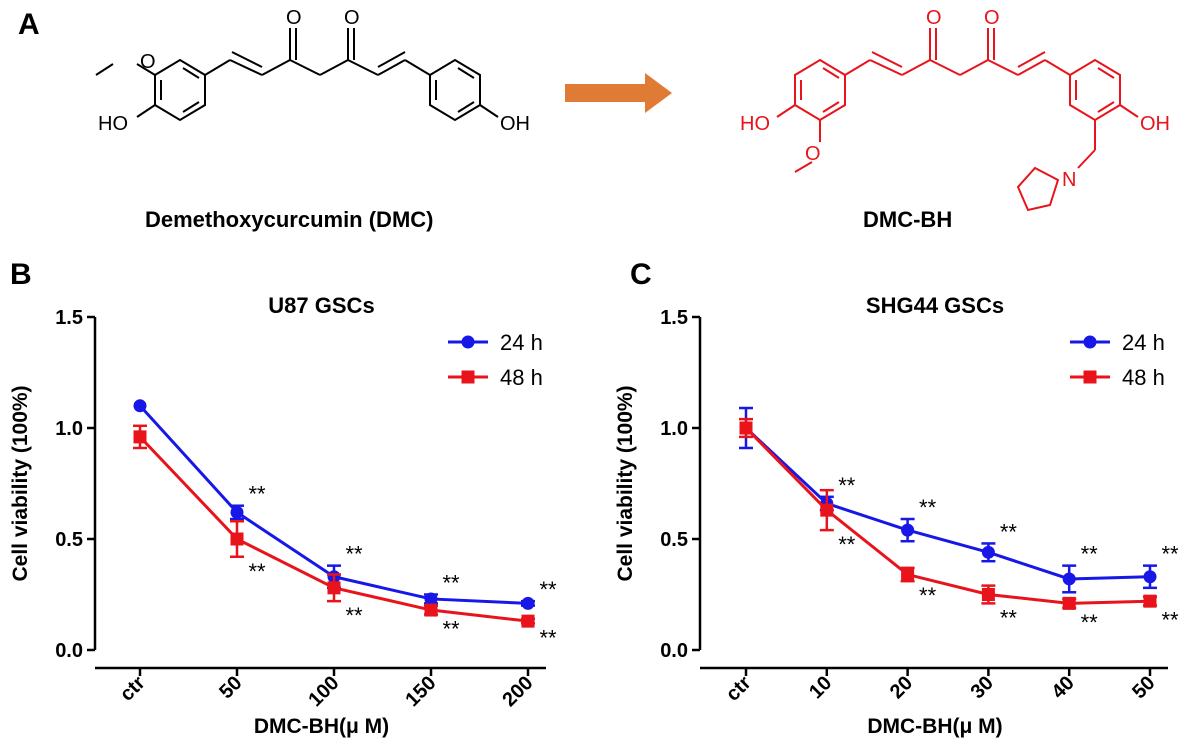  What do you see at coordinates (957, 120) in the screenshot?
I see `dmc-bh-structure` at bounding box center [957, 120].